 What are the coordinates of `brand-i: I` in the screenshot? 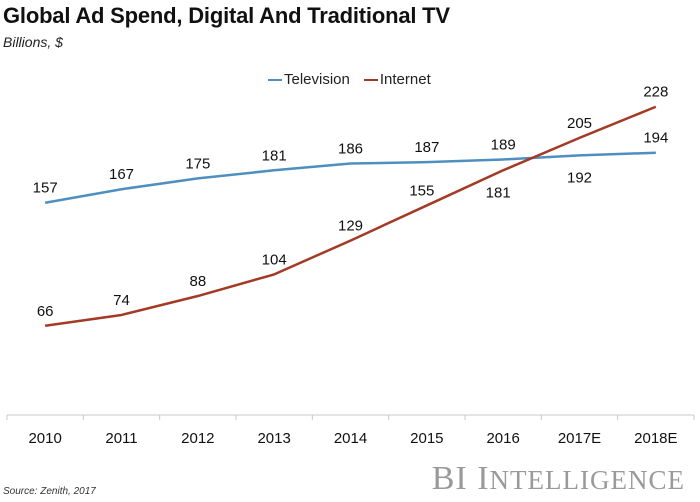 It's located at (483, 478).